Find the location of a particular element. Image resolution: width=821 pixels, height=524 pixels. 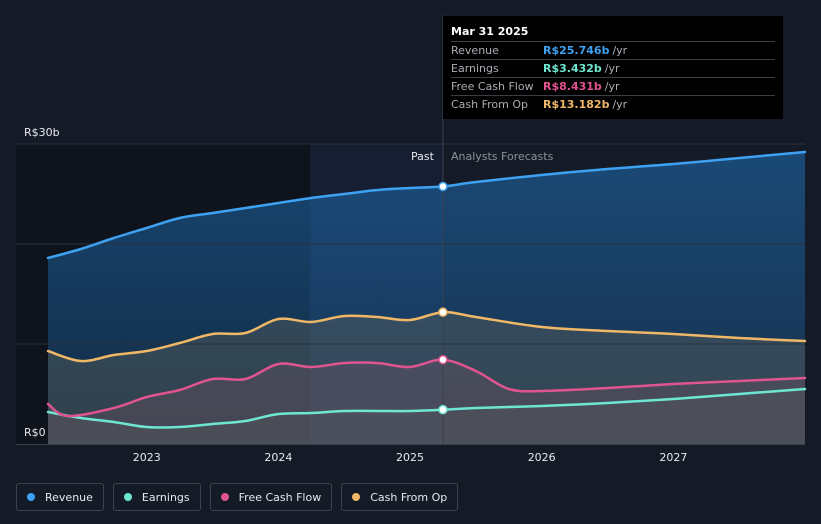

data-point-earnings is located at coordinates (443, 409).